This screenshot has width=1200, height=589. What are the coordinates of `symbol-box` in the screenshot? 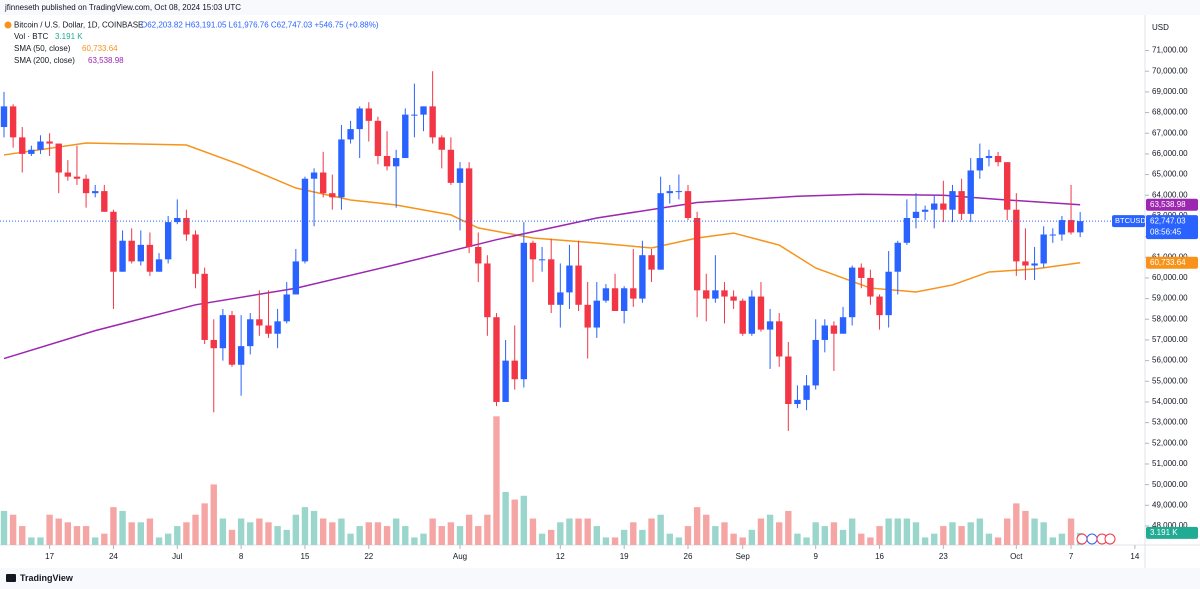 It's located at (1128, 221).